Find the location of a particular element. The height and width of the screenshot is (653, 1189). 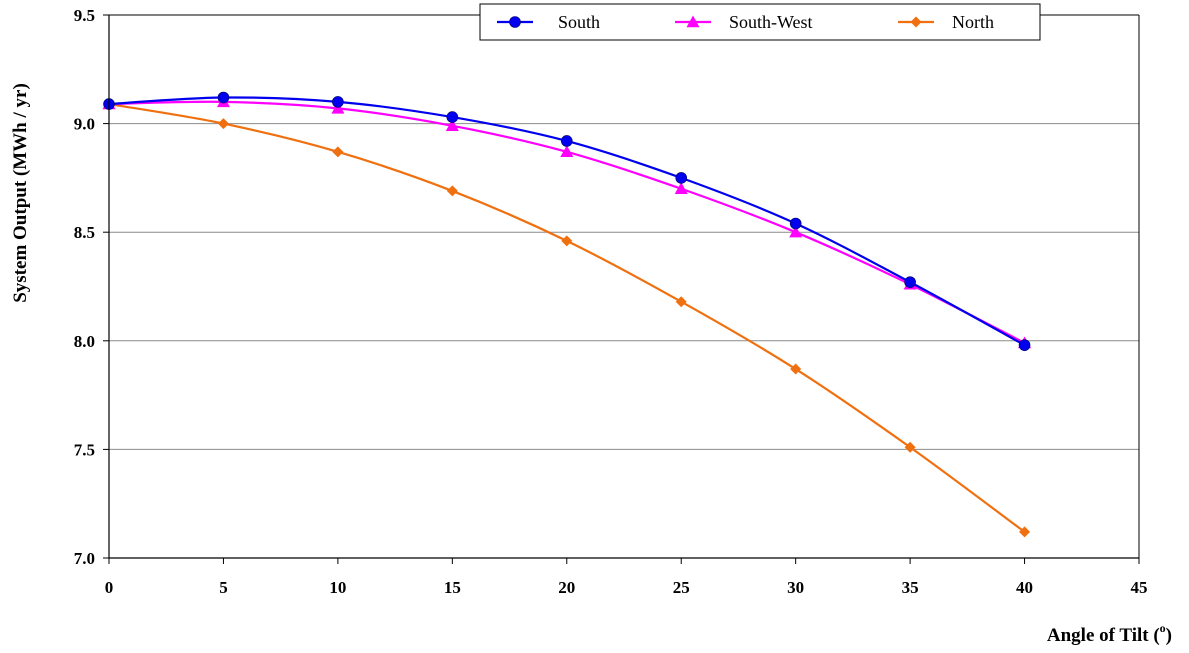

x-tick-label: 5 is located at coordinates (223, 587).